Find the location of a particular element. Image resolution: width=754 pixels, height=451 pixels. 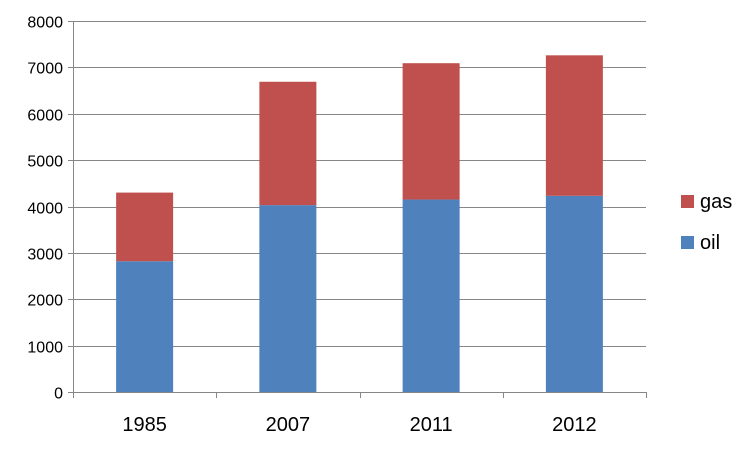

x-tick-label: 2007 is located at coordinates (288, 425).